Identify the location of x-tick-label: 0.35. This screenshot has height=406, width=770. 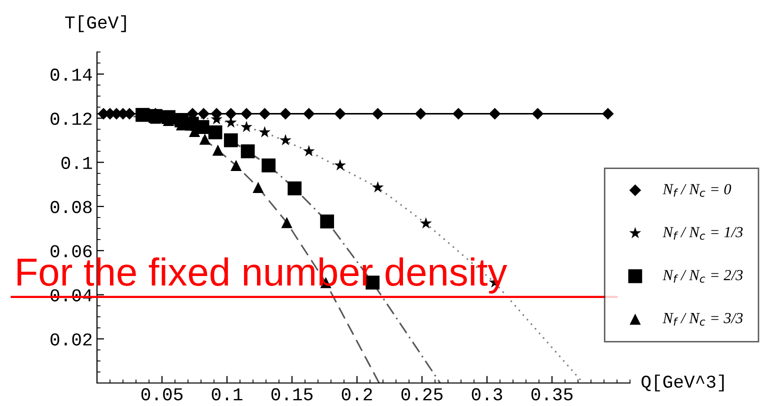
(552, 394).